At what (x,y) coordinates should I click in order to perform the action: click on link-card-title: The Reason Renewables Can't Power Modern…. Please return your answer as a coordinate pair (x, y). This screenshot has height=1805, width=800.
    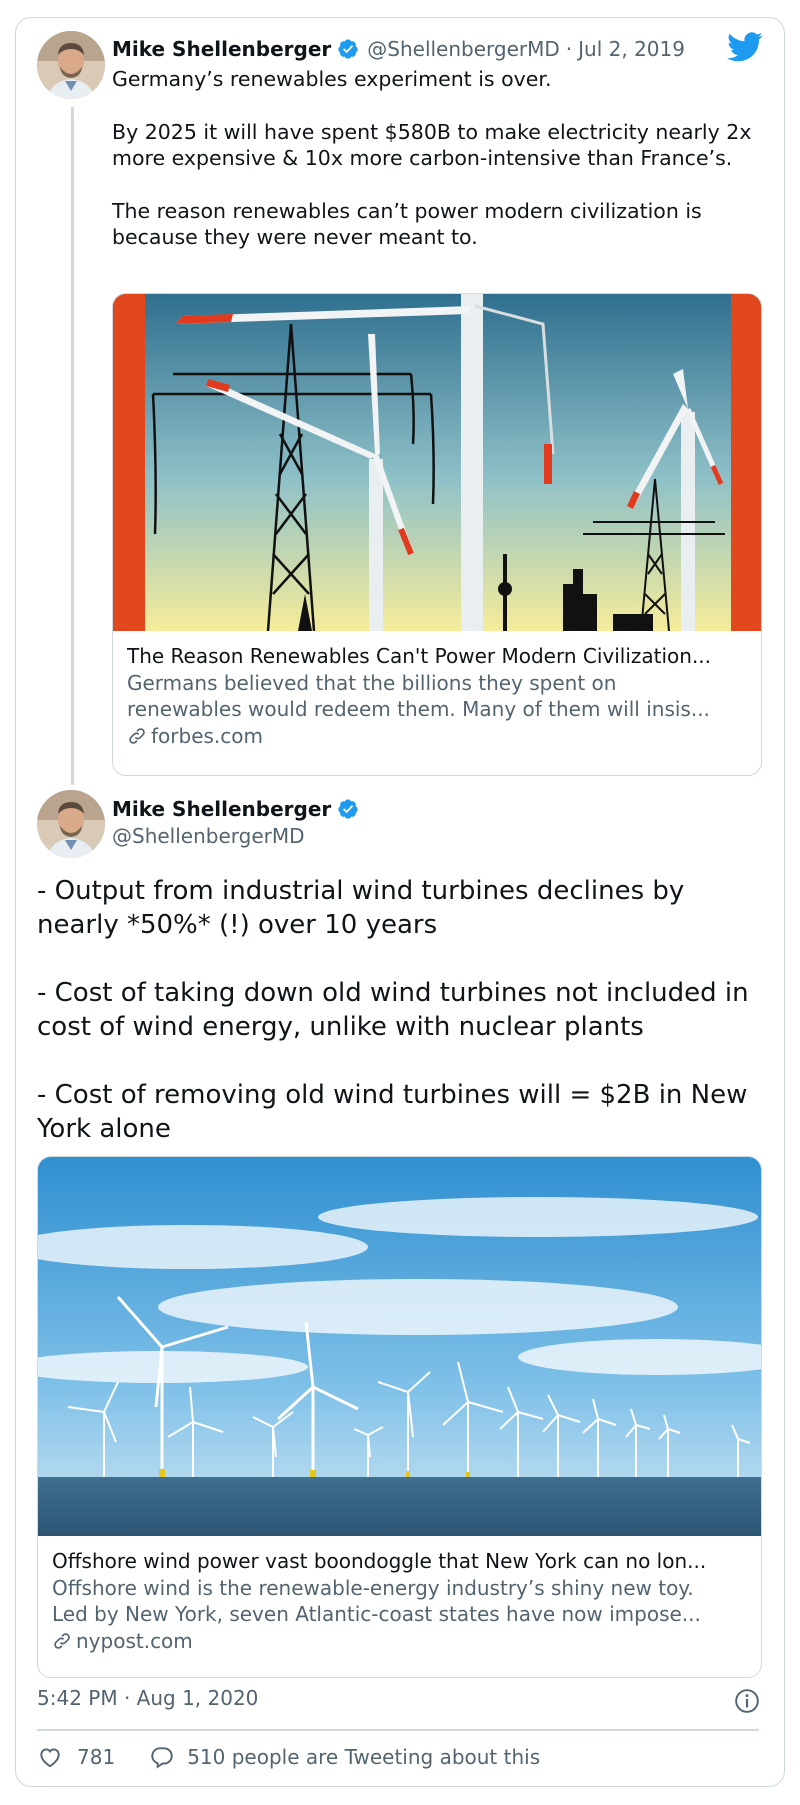
    Looking at the image, I should click on (419, 656).